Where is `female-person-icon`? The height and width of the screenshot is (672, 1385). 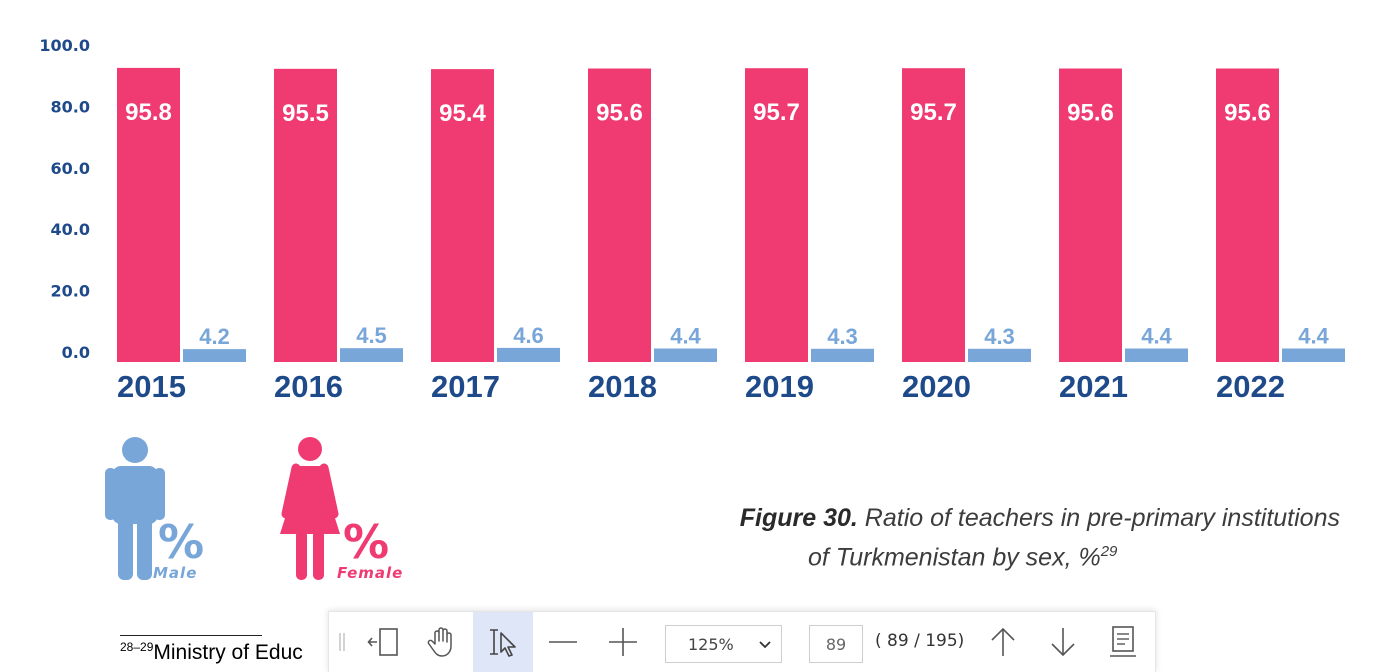
female-person-icon is located at coordinates (310, 508).